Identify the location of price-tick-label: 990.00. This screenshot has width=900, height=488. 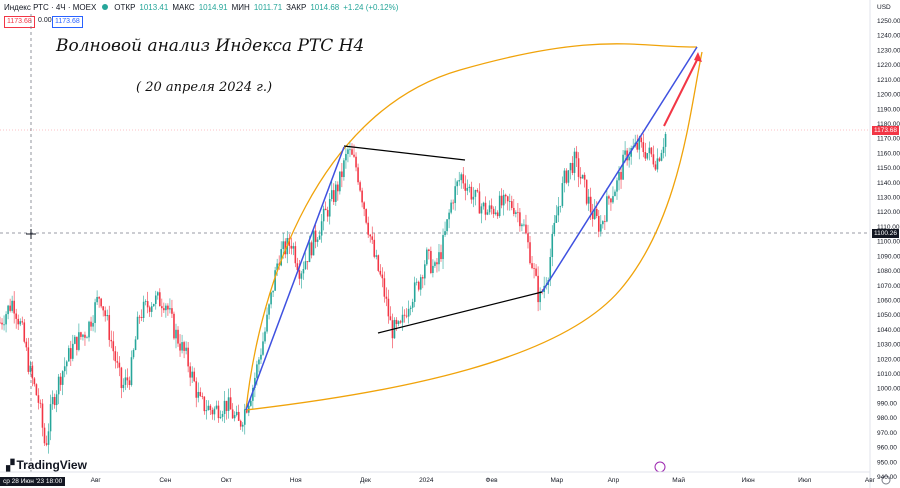
(887, 403).